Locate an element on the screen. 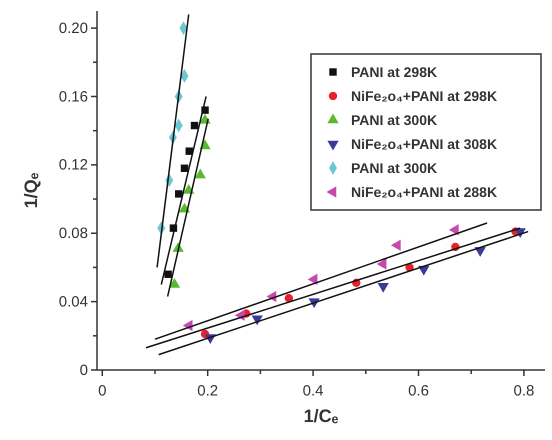  y-tick-label: 0.16 is located at coordinates (73, 97).